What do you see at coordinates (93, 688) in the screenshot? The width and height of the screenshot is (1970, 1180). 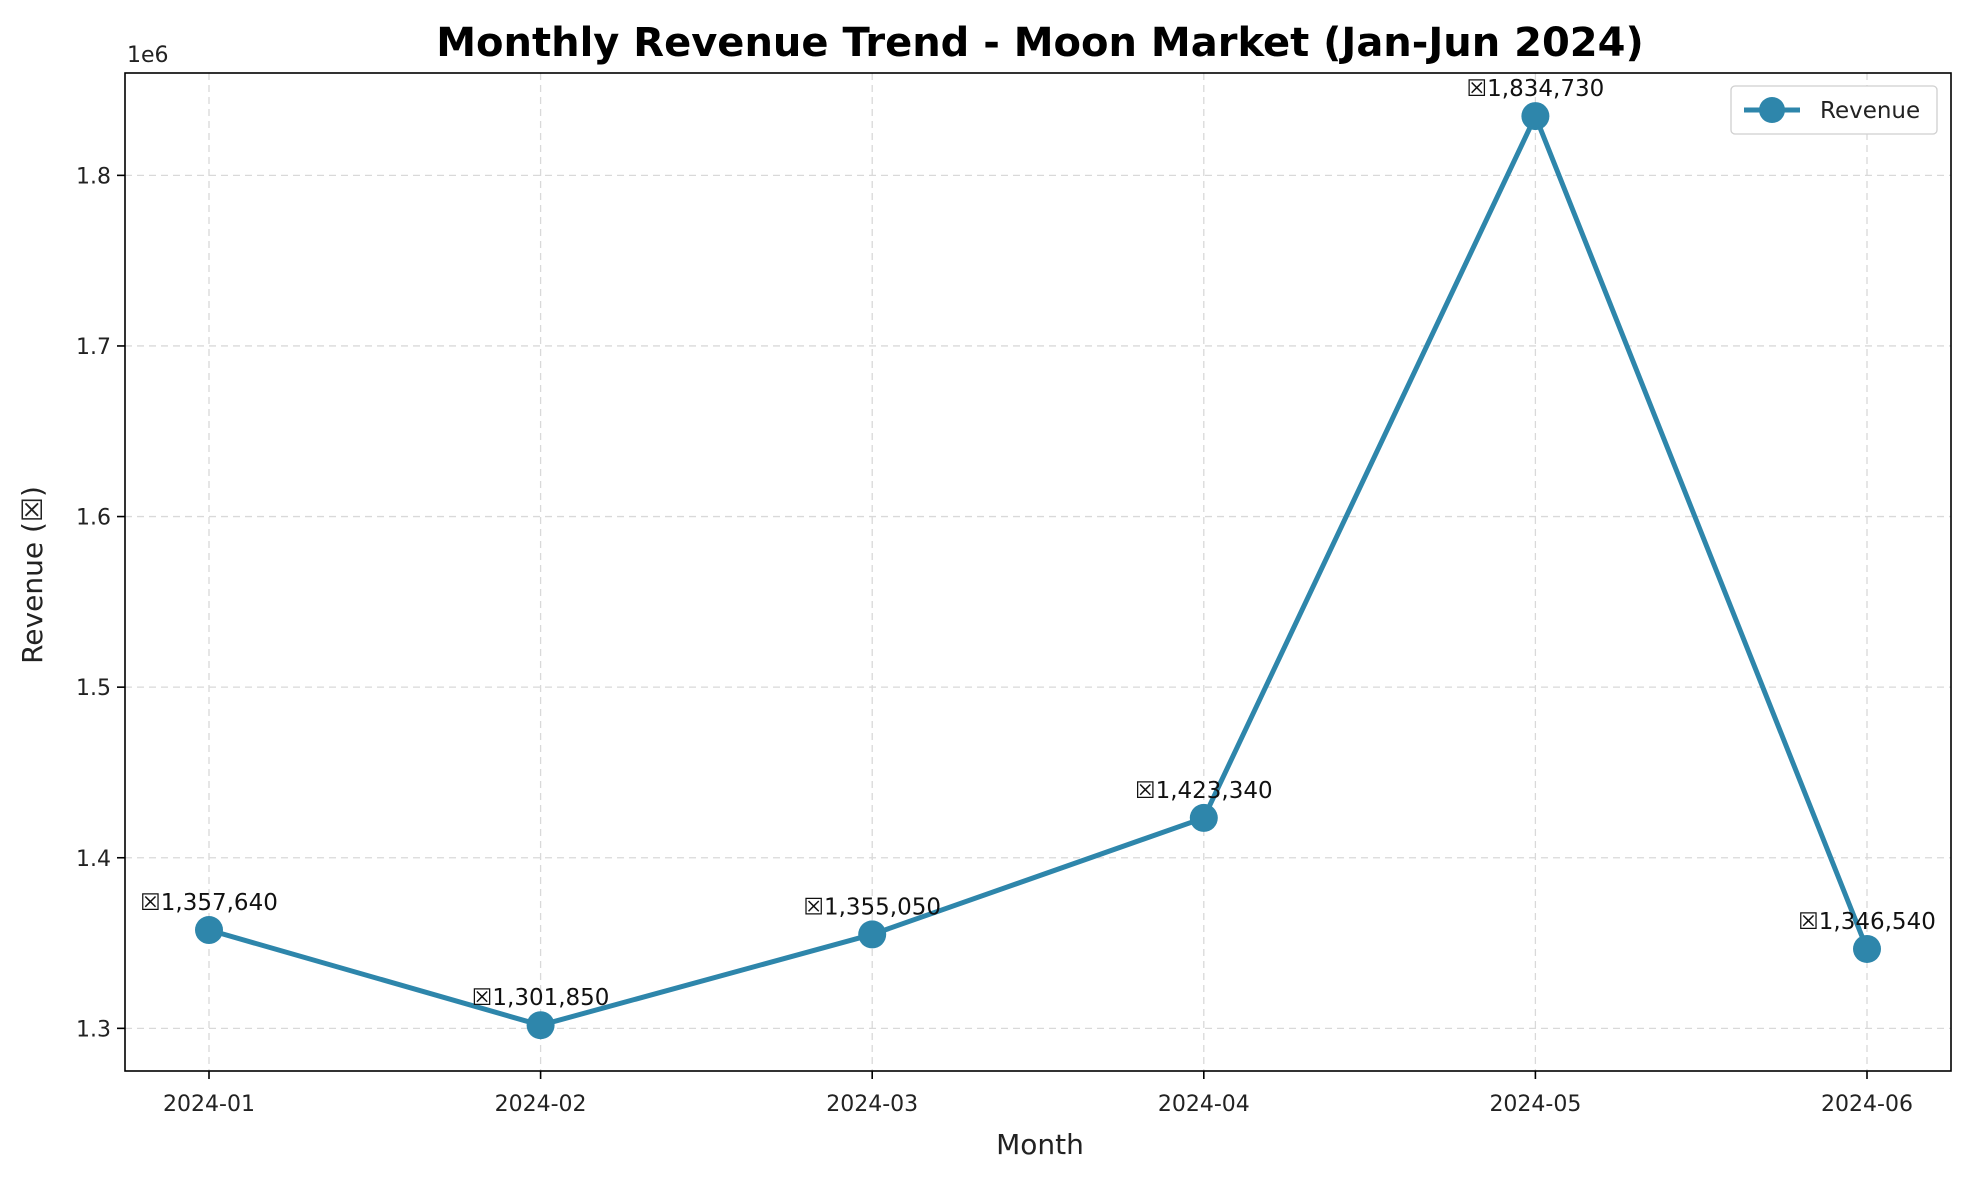 I see `y-tick-label: 1.5` at bounding box center [93, 688].